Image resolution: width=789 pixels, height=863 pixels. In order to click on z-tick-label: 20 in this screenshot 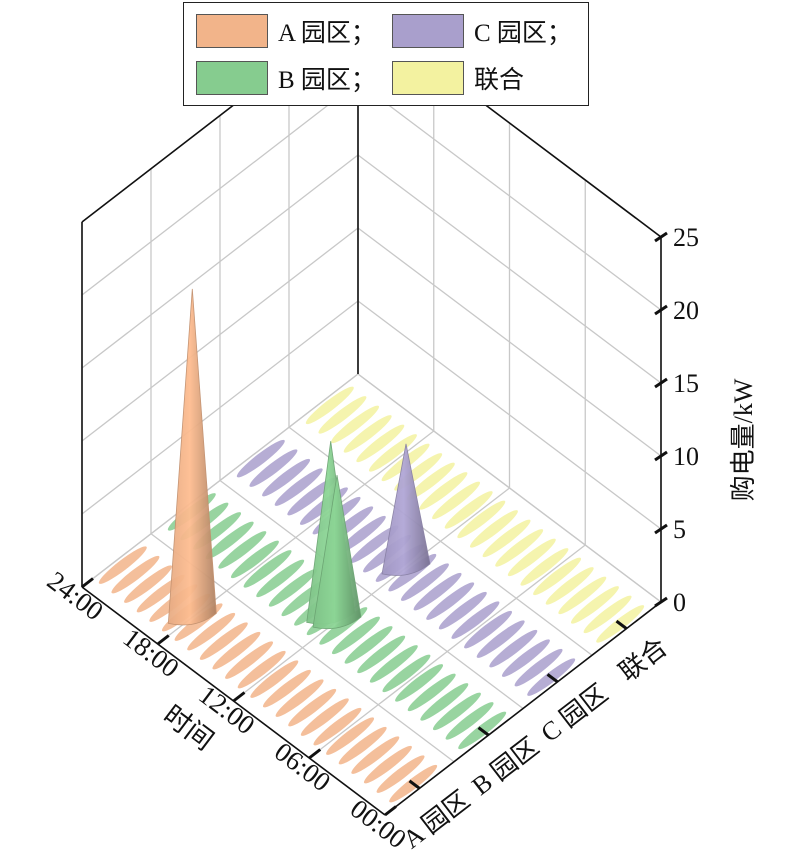, I will do `click(686, 310)`.